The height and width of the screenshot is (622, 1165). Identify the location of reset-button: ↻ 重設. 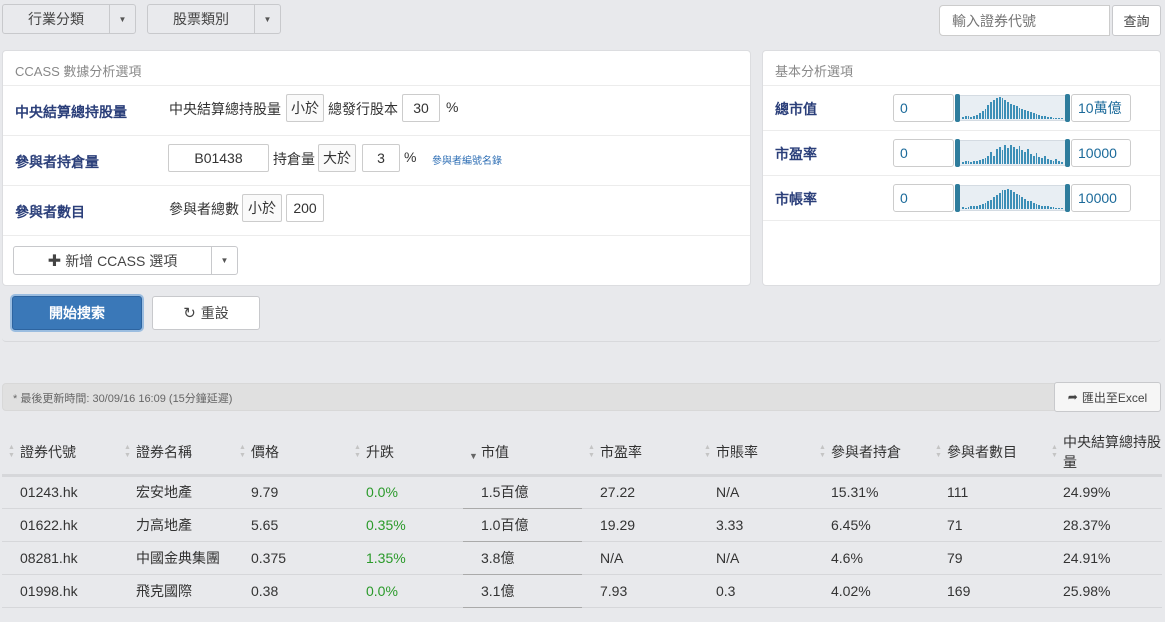
(206, 313).